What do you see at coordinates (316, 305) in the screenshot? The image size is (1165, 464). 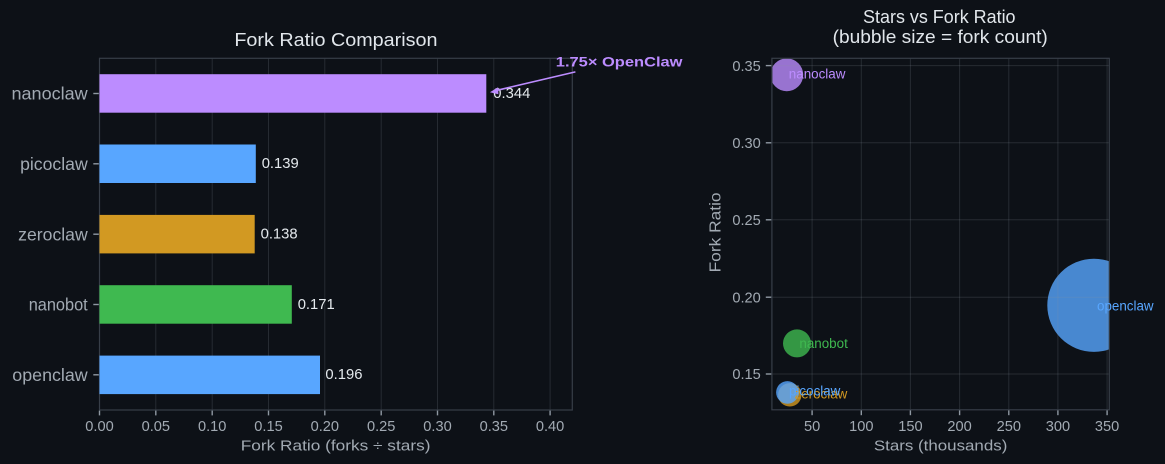 I see `svg-text: 0.171` at bounding box center [316, 305].